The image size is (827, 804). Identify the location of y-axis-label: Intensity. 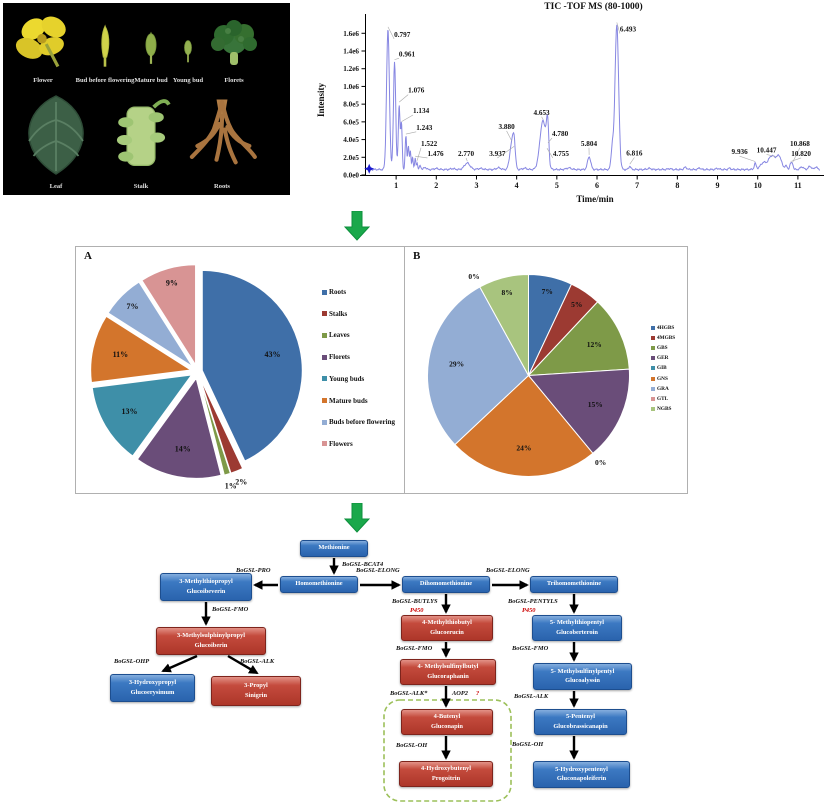
(321, 100).